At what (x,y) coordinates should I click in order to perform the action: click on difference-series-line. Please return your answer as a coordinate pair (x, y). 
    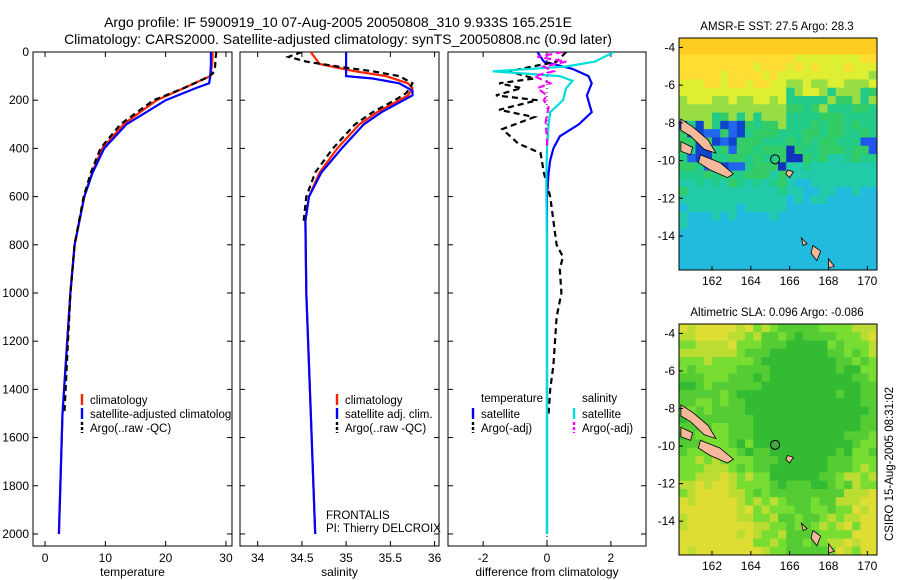
    Looking at the image, I should click on (531, 233).